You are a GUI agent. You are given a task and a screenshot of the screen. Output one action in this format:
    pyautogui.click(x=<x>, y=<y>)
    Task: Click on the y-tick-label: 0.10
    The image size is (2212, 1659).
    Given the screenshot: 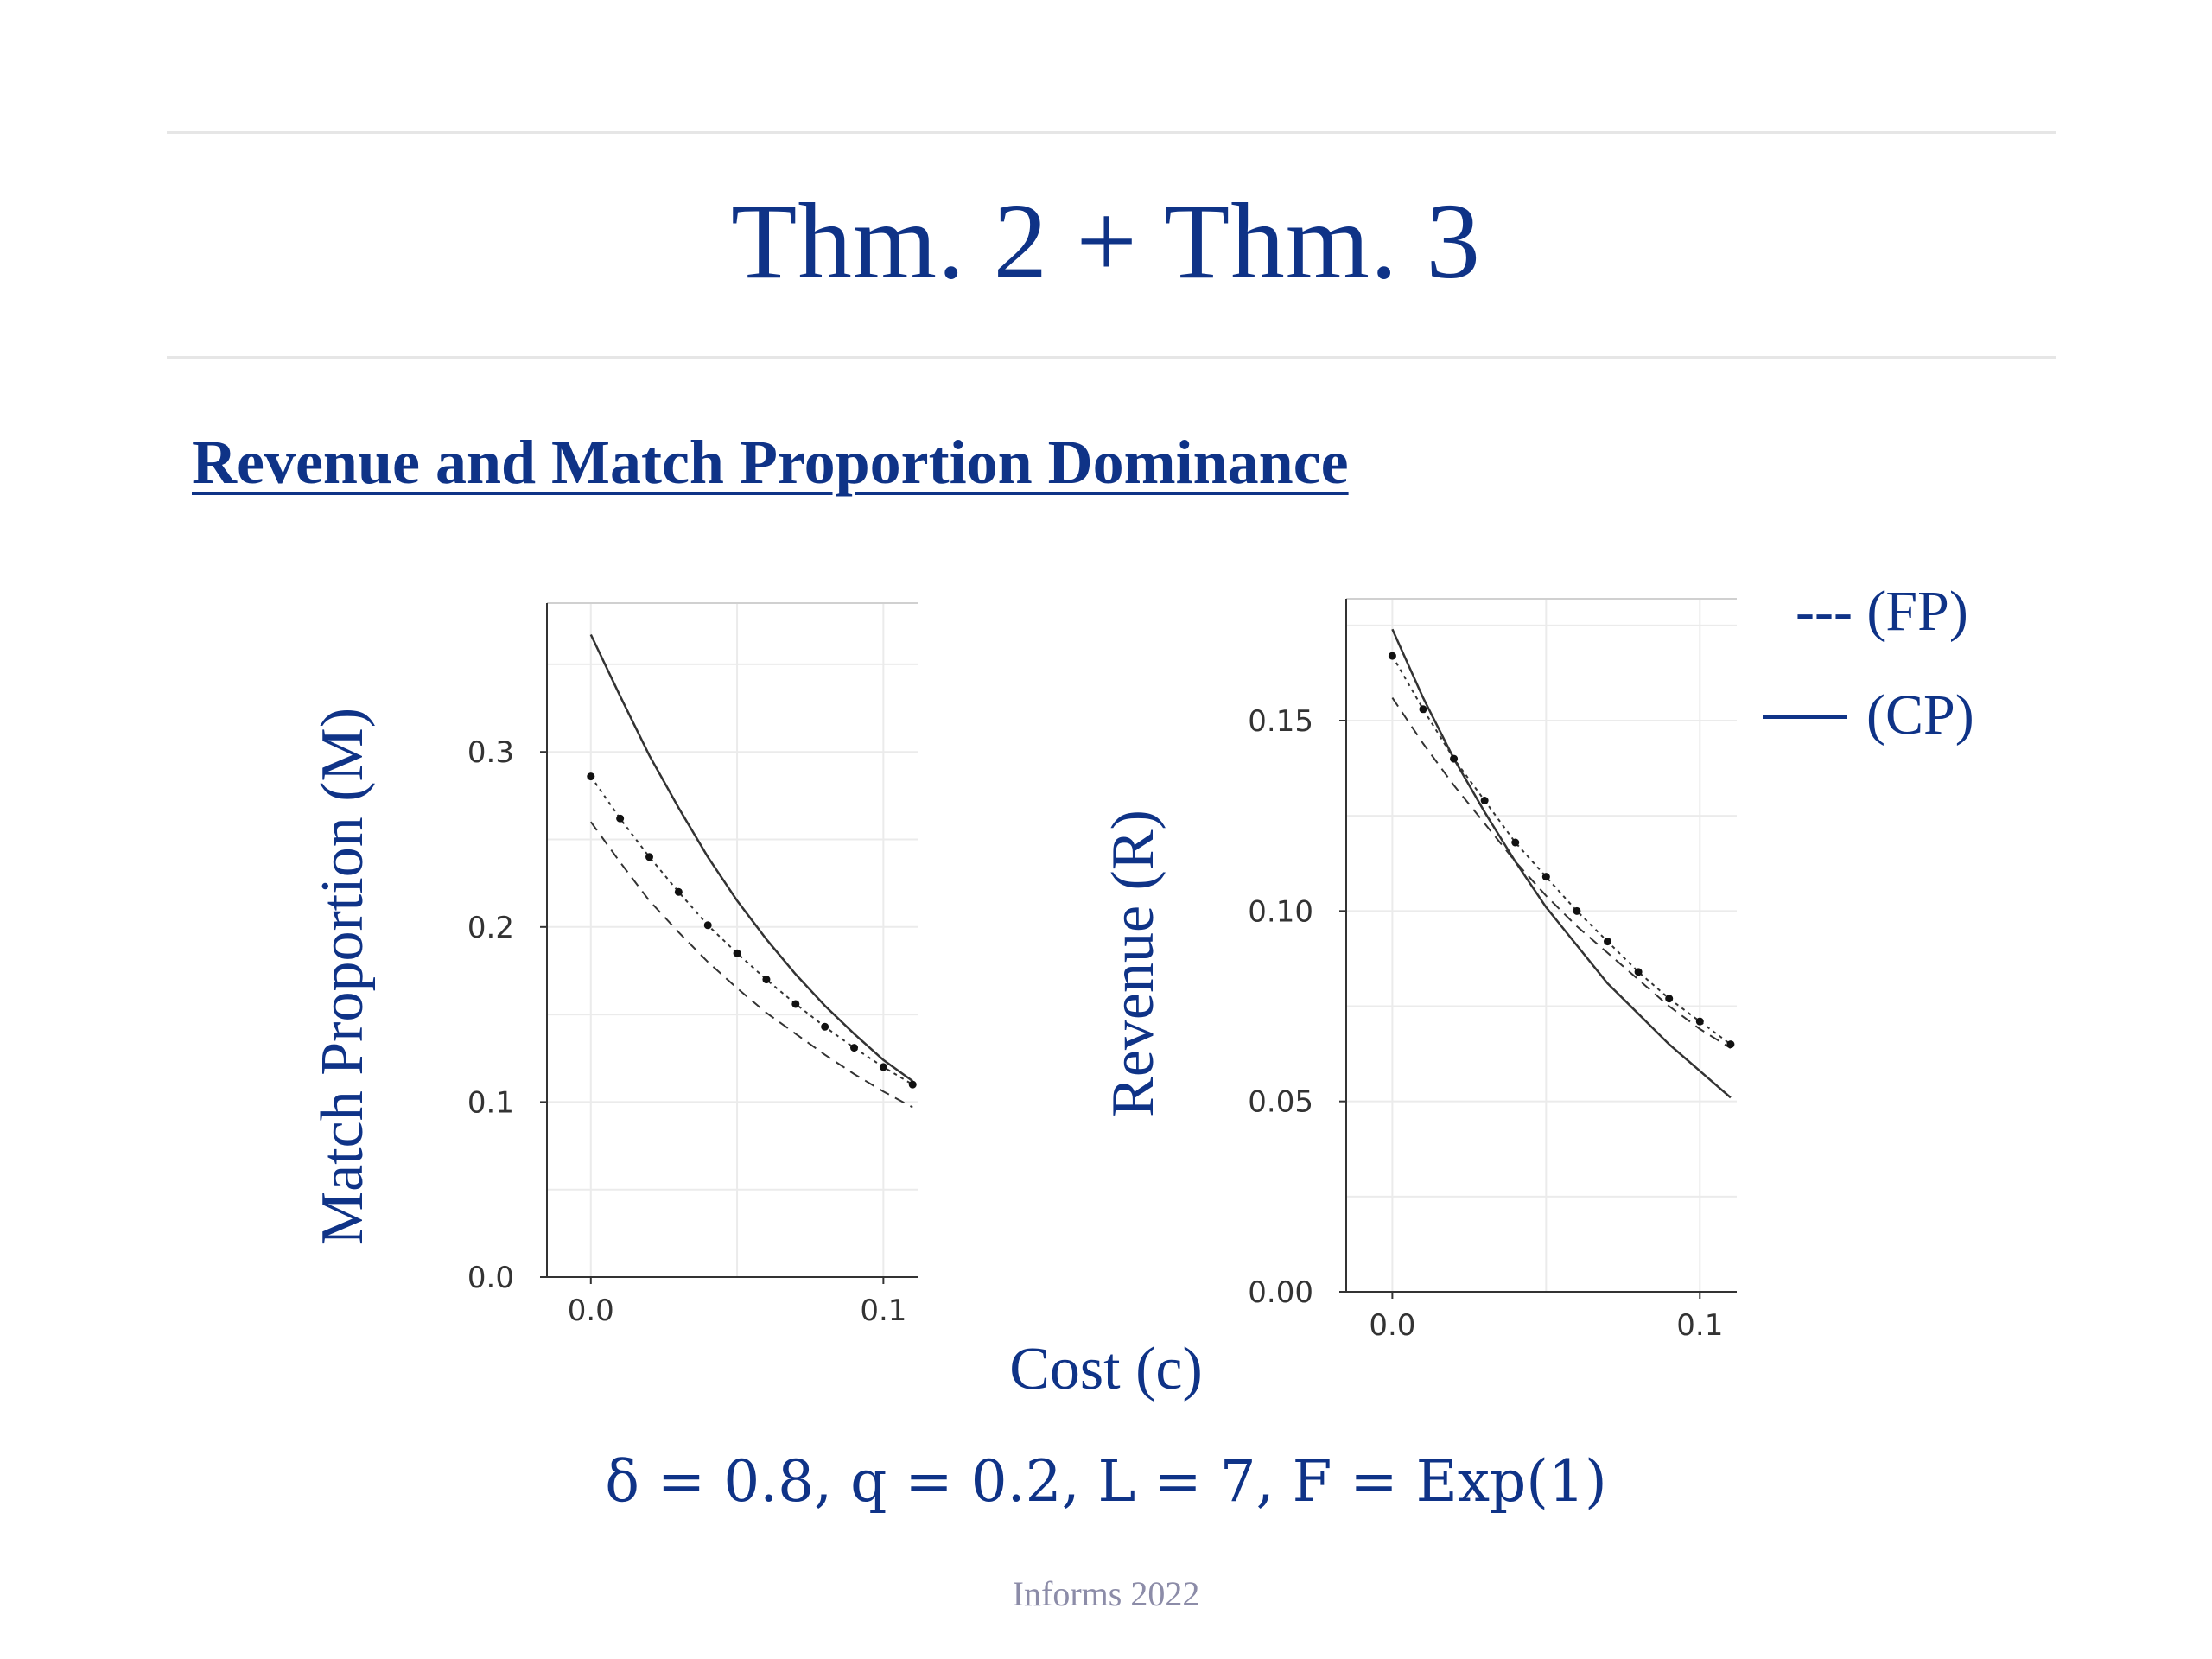 What is the action you would take?
    pyautogui.click(x=1280, y=911)
    